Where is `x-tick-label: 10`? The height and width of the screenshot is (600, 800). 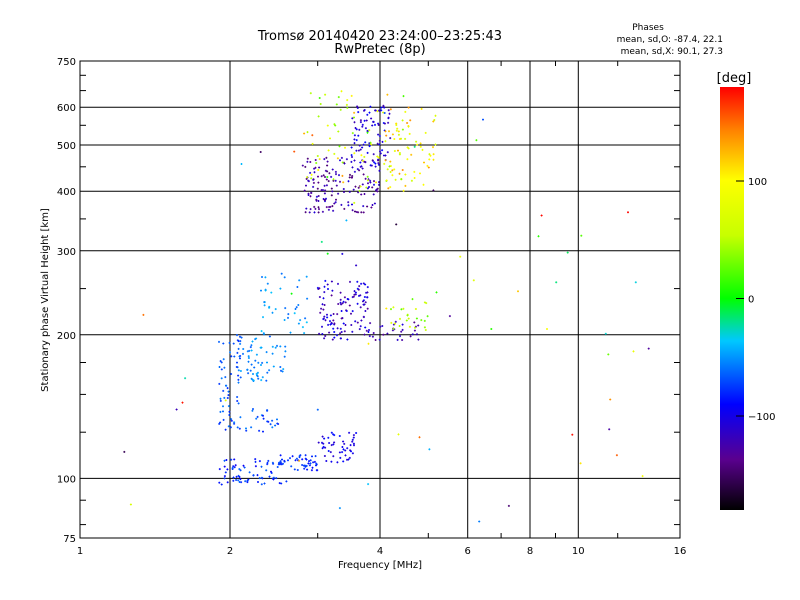 x-tick-label: 10 is located at coordinates (578, 551).